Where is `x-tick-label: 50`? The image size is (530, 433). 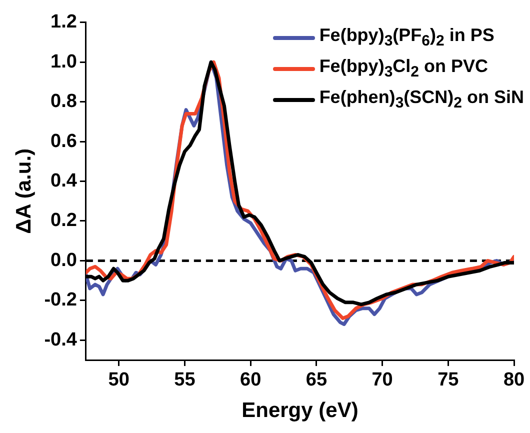 x-tick-label: 50 is located at coordinates (119, 380).